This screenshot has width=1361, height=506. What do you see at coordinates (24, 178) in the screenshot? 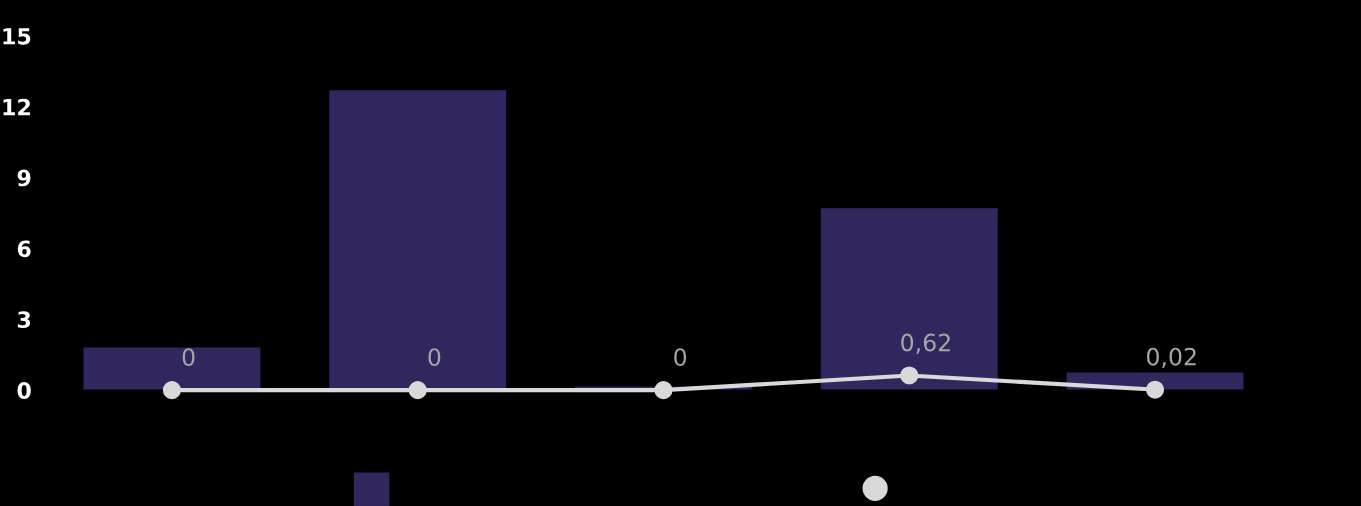
I see `y-tick-label: 9` at bounding box center [24, 178].